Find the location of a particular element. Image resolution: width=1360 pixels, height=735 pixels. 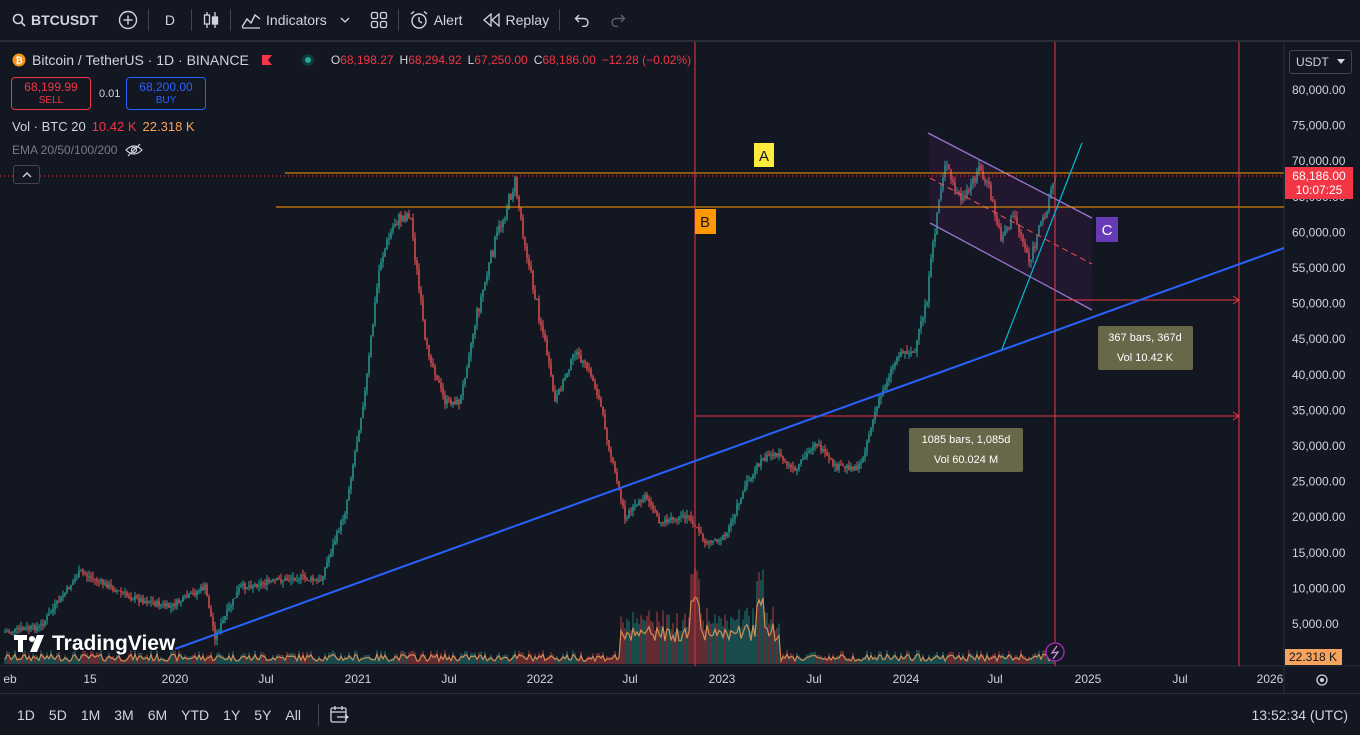

range-button-1d: 1D is located at coordinates (26, 714).